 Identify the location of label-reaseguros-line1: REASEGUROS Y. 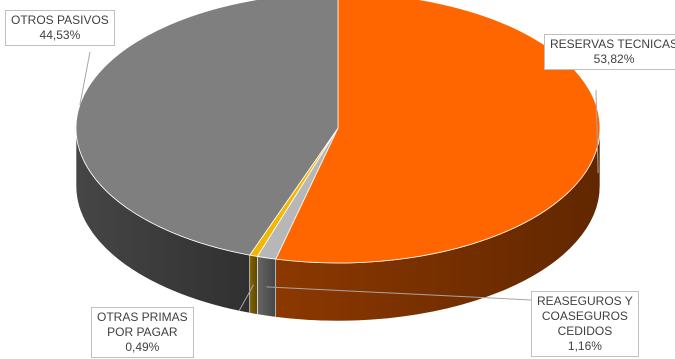
(585, 301).